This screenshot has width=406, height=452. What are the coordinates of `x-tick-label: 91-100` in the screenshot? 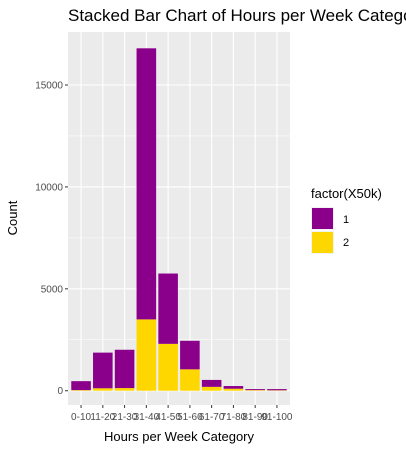 It's located at (277, 417).